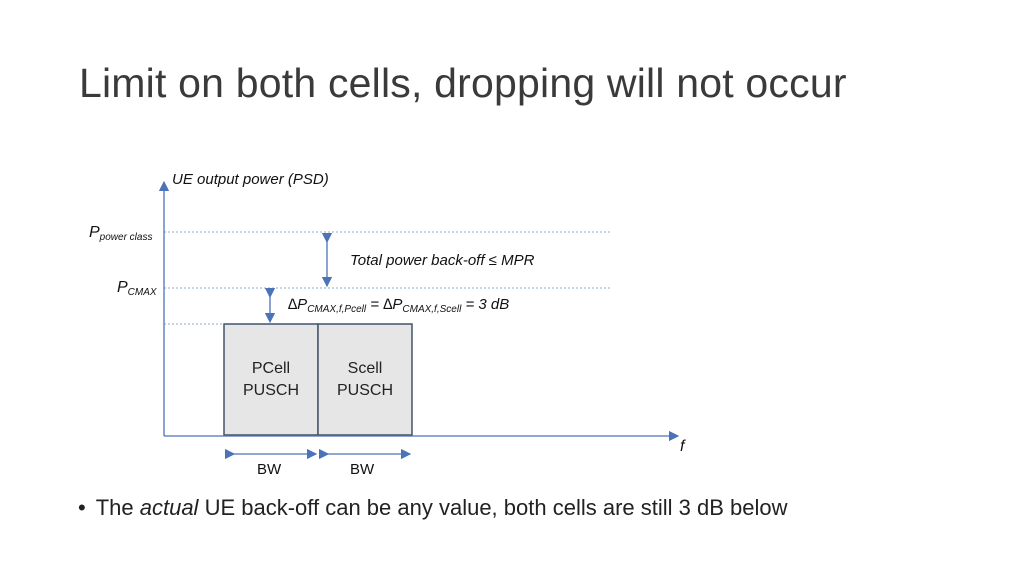 The height and width of the screenshot is (576, 1024). Describe the element at coordinates (442, 260) in the screenshot. I see `total-backoff-label: Total power back-off ≤ MPR` at that location.